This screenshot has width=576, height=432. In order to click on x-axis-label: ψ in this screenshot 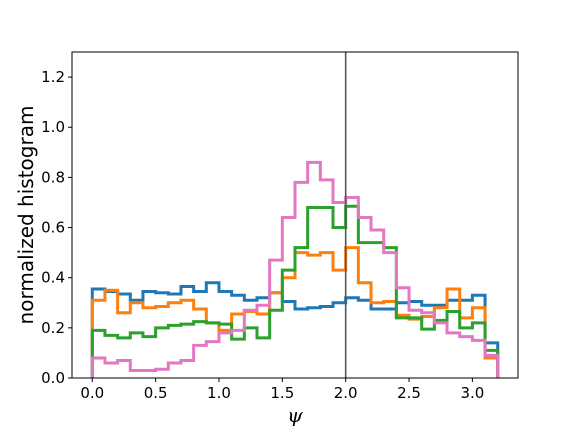, I will do `click(295, 415)`.